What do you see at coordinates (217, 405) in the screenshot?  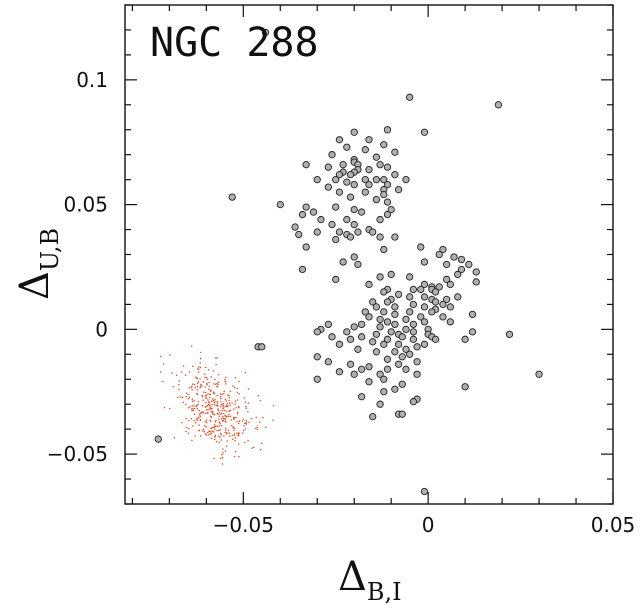 I see `reference-points-layer` at bounding box center [217, 405].